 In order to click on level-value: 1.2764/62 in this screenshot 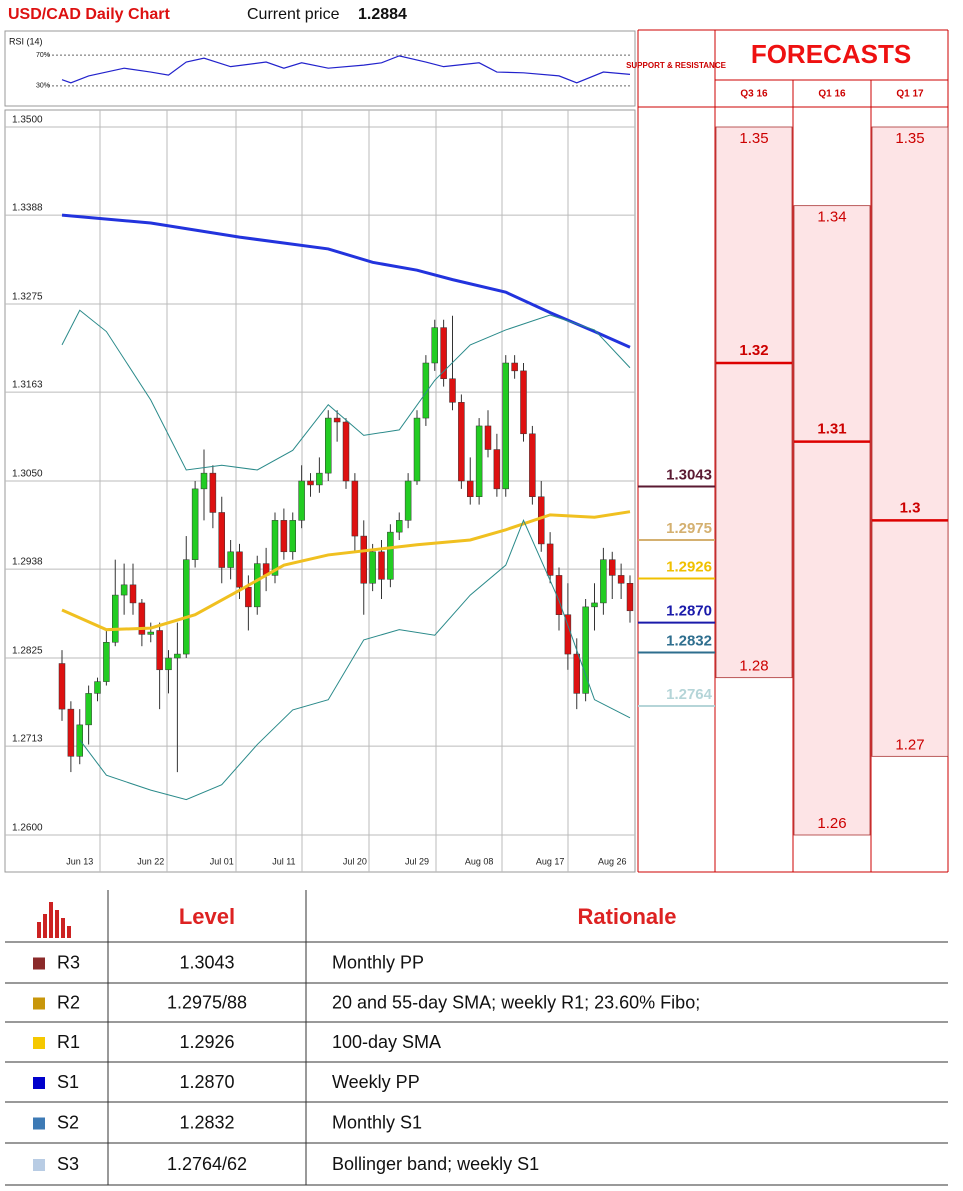, I will do `click(207, 1164)`.